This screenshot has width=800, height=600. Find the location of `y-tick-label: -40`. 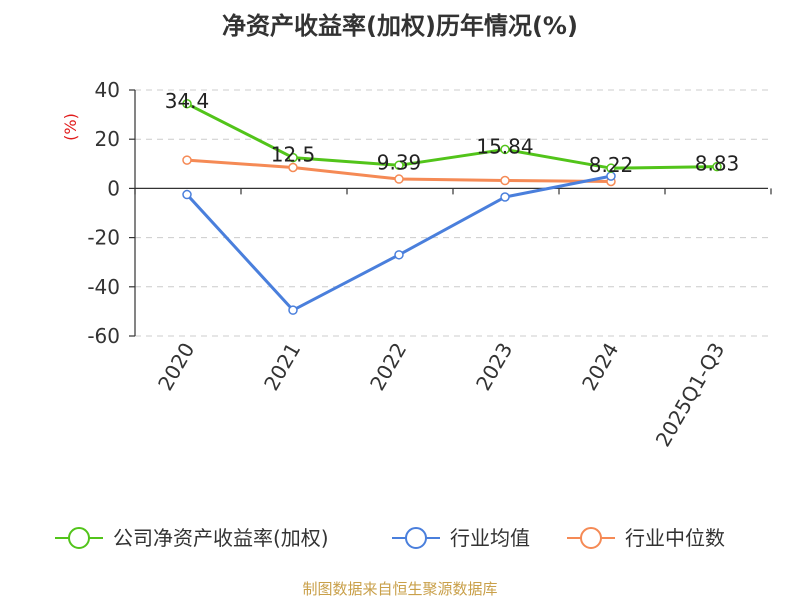

y-tick-label: -40 is located at coordinates (103, 287).